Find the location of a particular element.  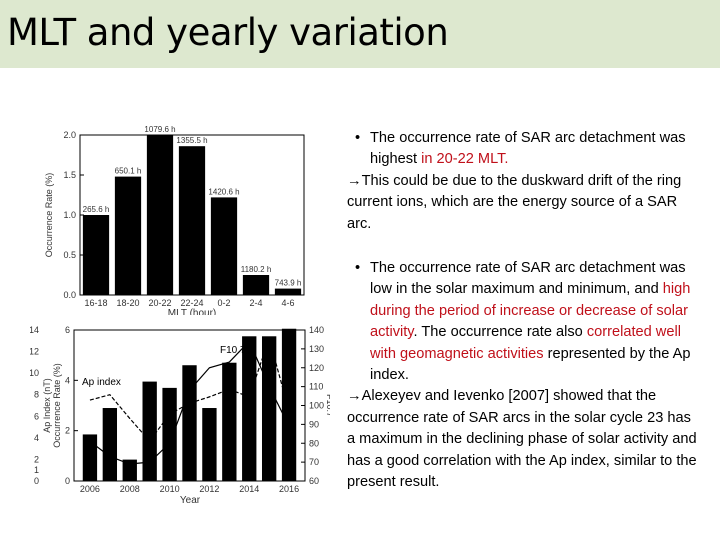

bullet-text: . The occurrence rate also is located at coordinates (500, 332).